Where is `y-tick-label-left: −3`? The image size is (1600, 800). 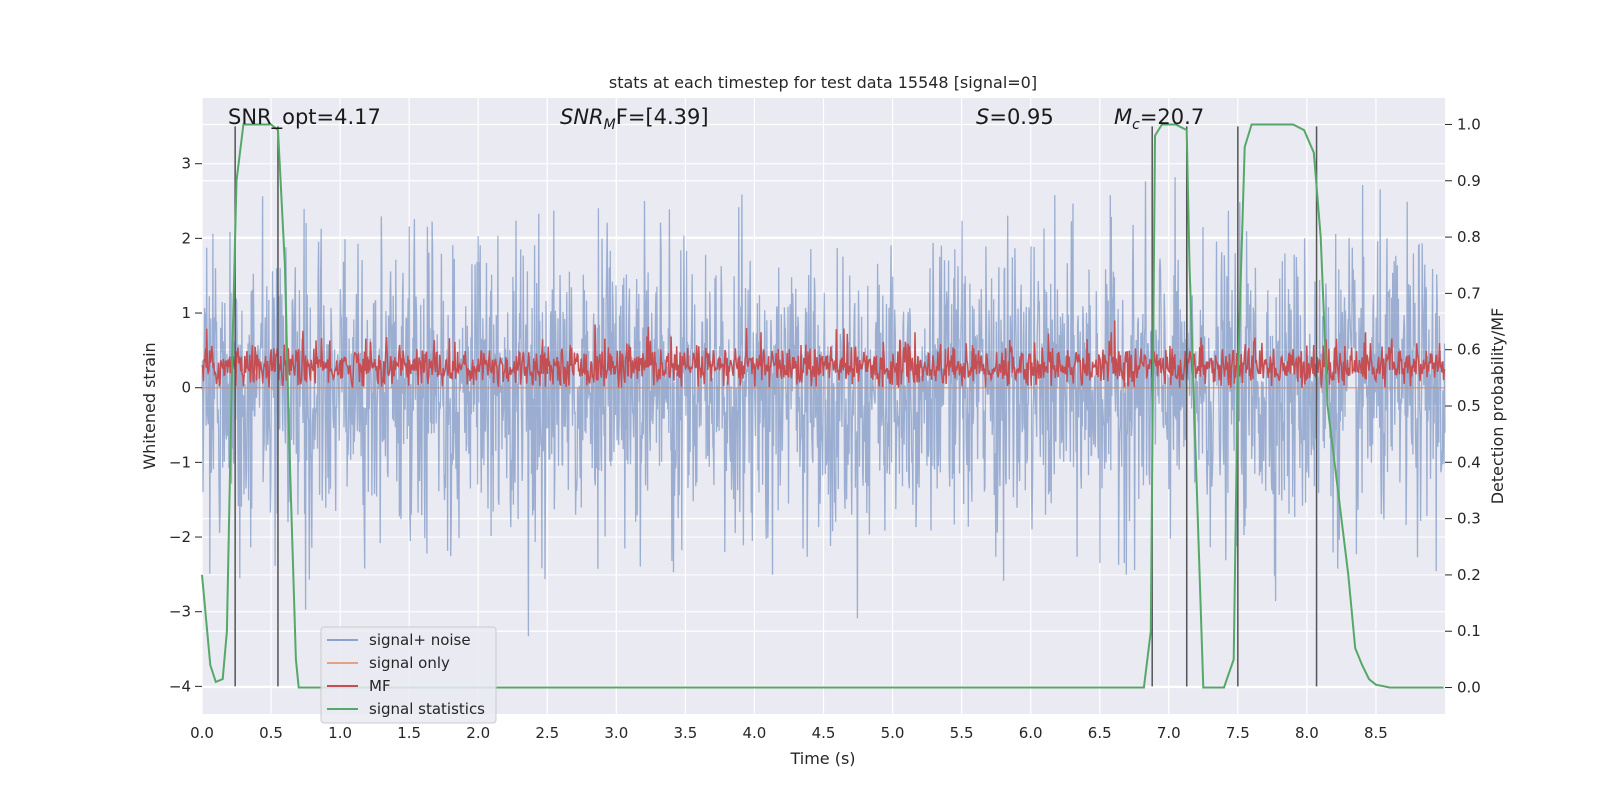
y-tick-label-left: −3 is located at coordinates (180, 612).